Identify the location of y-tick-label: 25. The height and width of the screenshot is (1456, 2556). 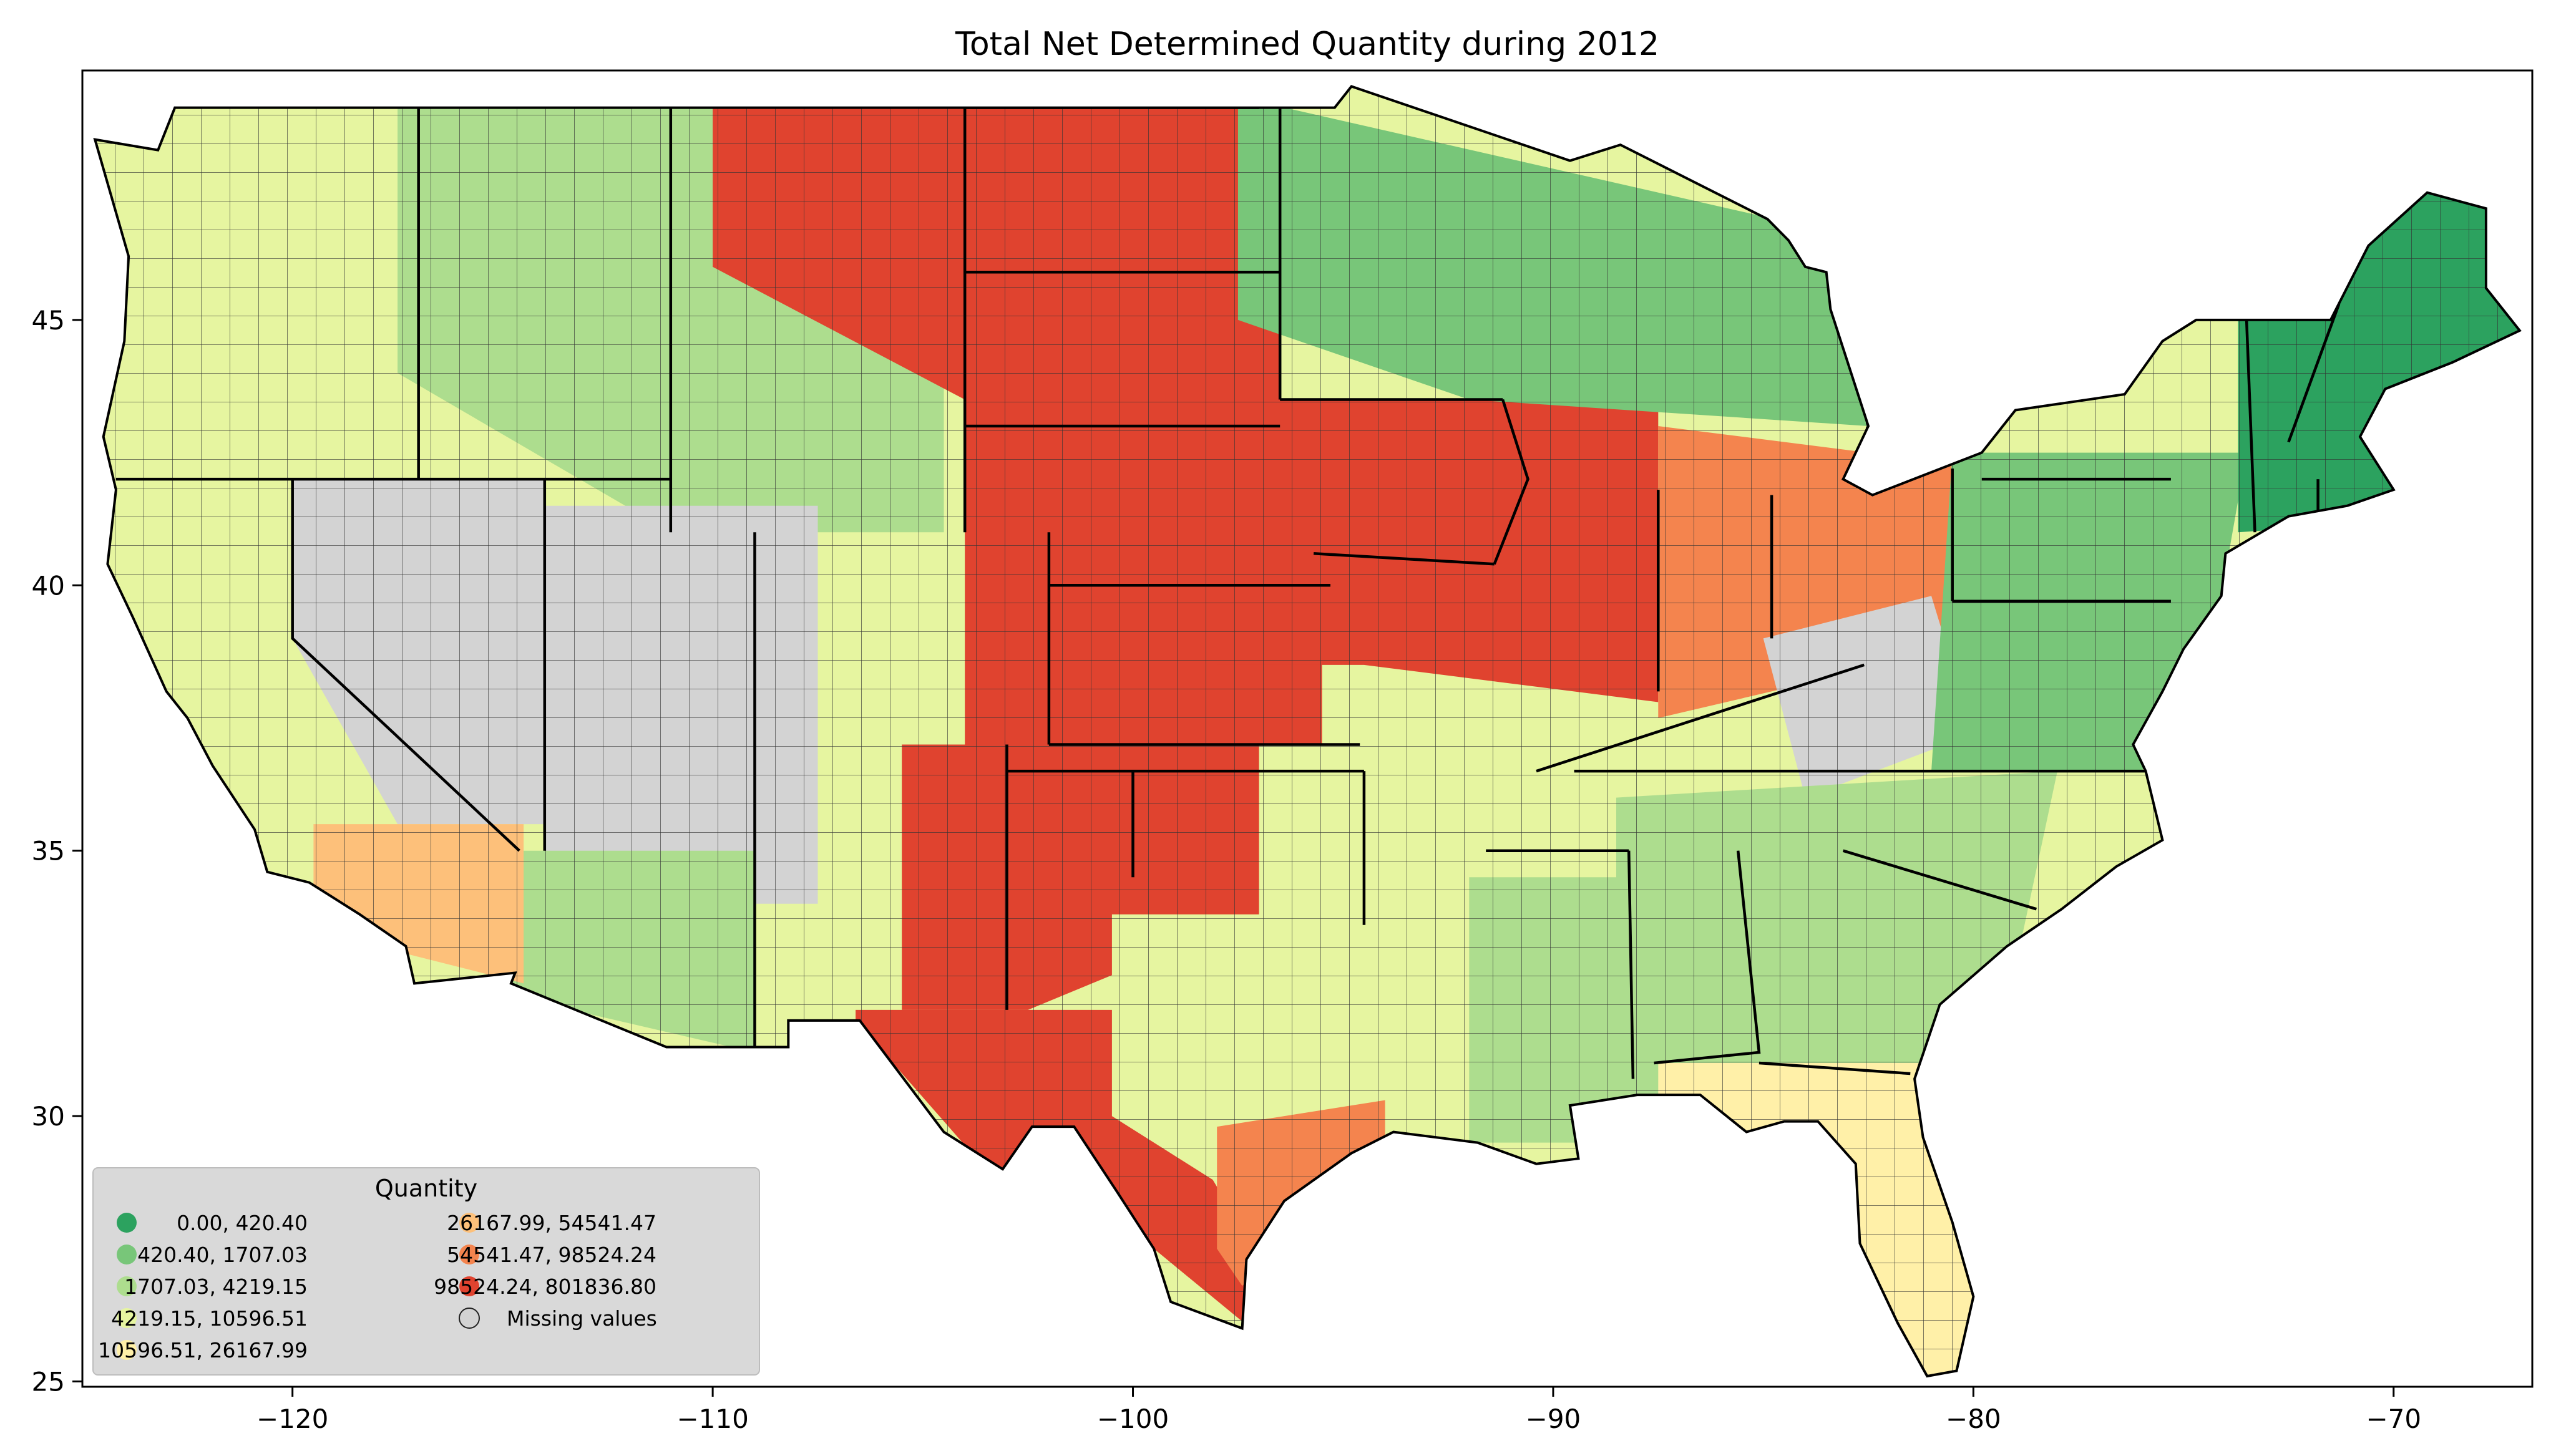
(48, 1382).